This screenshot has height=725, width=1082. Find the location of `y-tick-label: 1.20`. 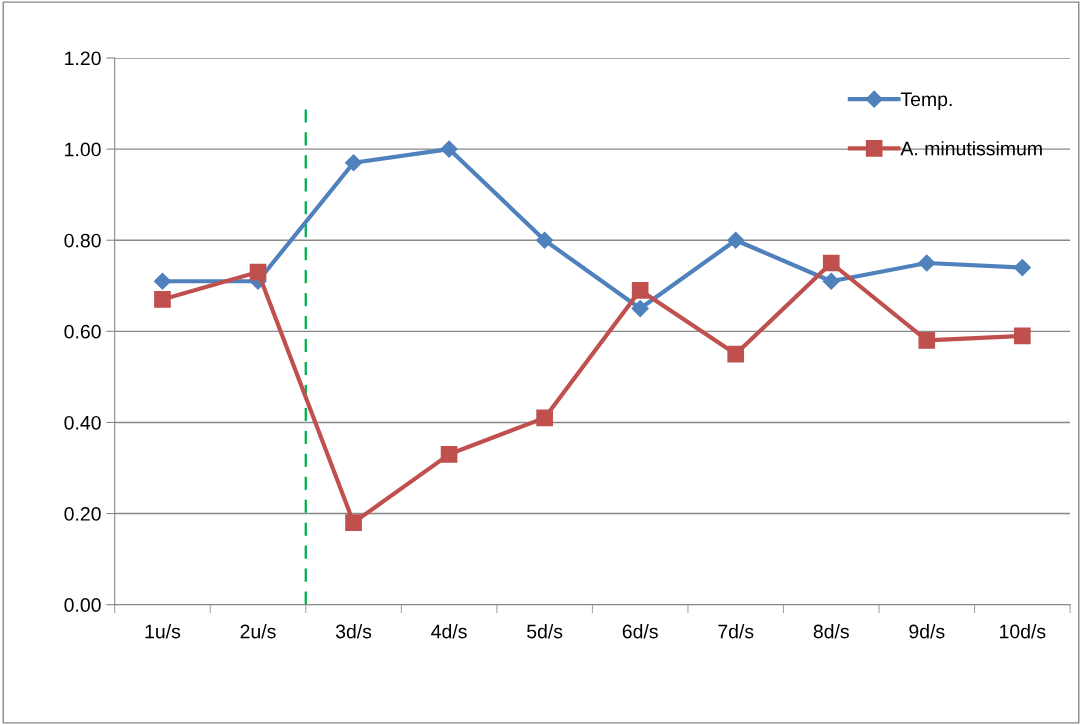

y-tick-label: 1.20 is located at coordinates (83, 58).